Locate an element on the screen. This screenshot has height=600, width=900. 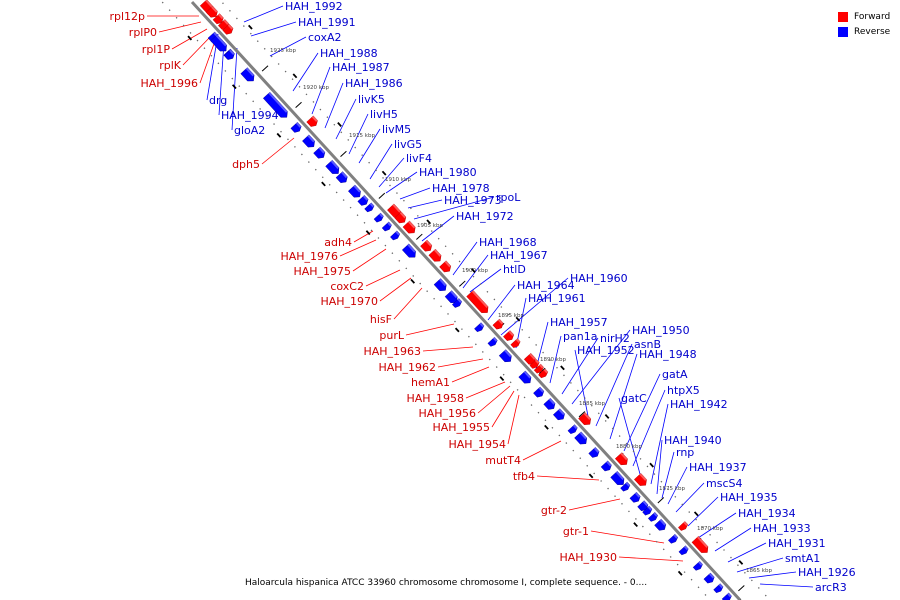
gene-label: HAH_1963 is located at coordinates (392, 351).